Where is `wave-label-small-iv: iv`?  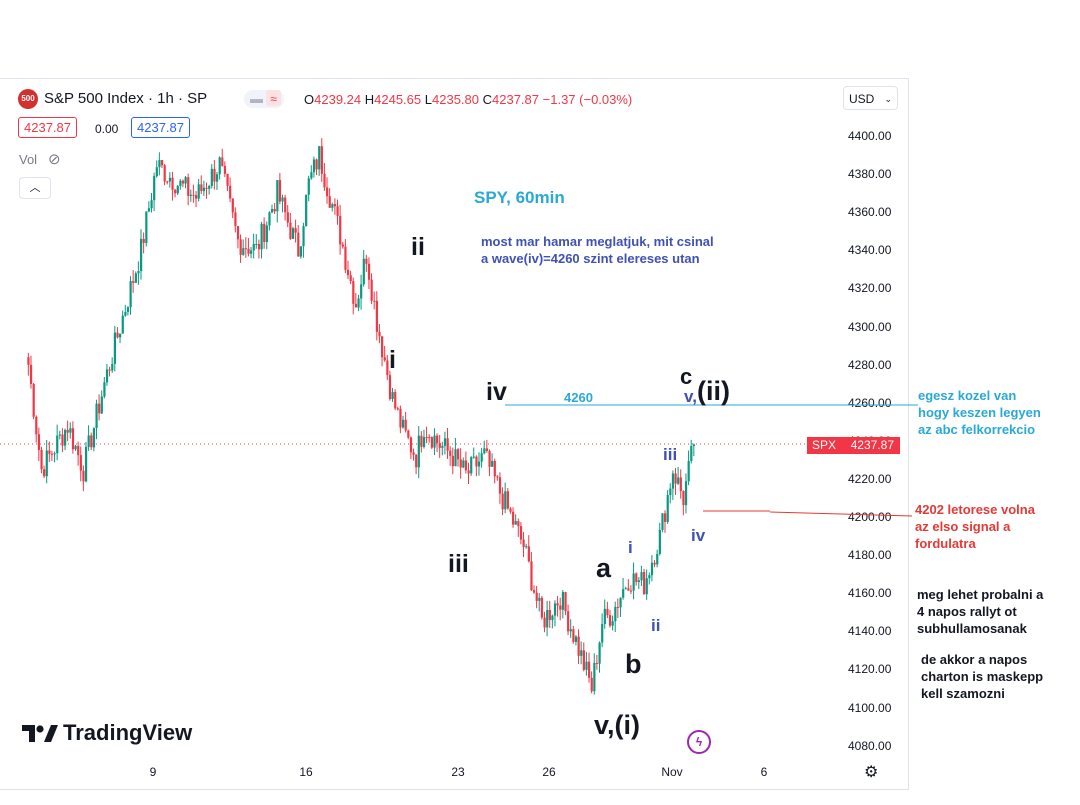
wave-label-small-iv: iv is located at coordinates (698, 535).